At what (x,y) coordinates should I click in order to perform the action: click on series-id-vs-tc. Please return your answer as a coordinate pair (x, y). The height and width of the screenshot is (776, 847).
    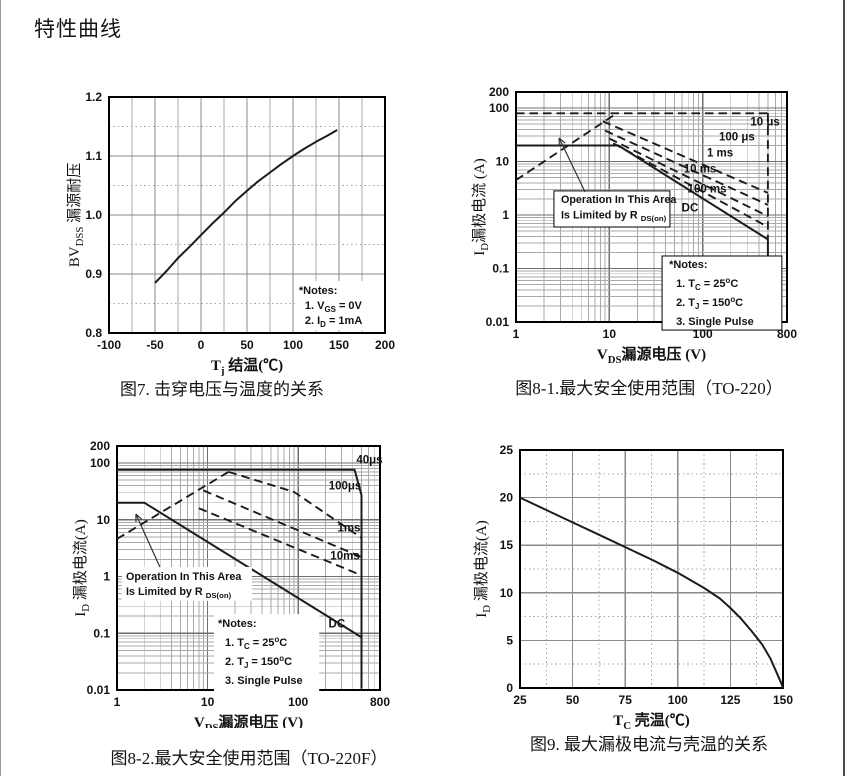
    Looking at the image, I should click on (651, 592).